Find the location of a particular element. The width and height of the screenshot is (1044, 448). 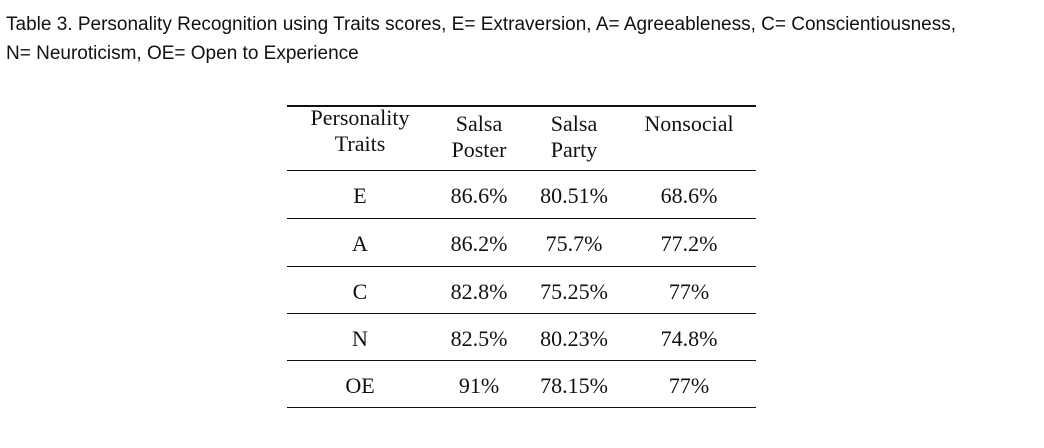

header-salsa-party: Salsa Party is located at coordinates (574, 137).